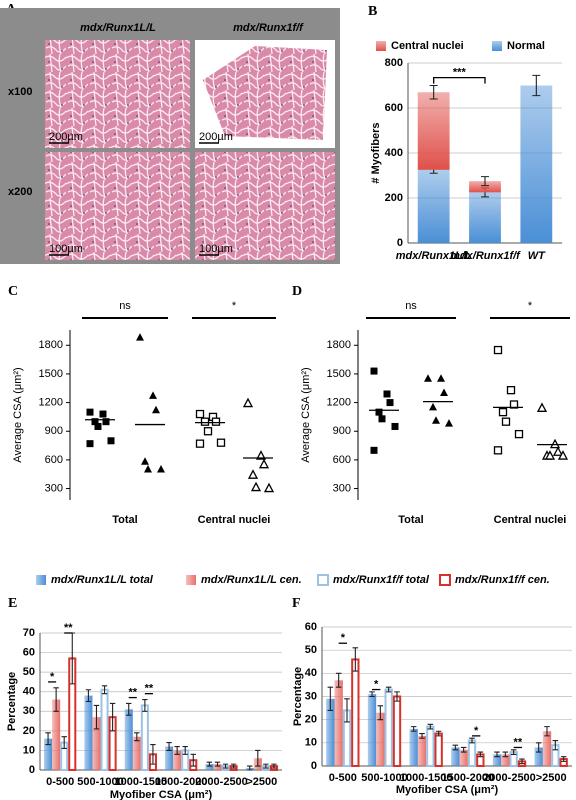  I want to click on y-tick-label: 60, so click(311, 627).